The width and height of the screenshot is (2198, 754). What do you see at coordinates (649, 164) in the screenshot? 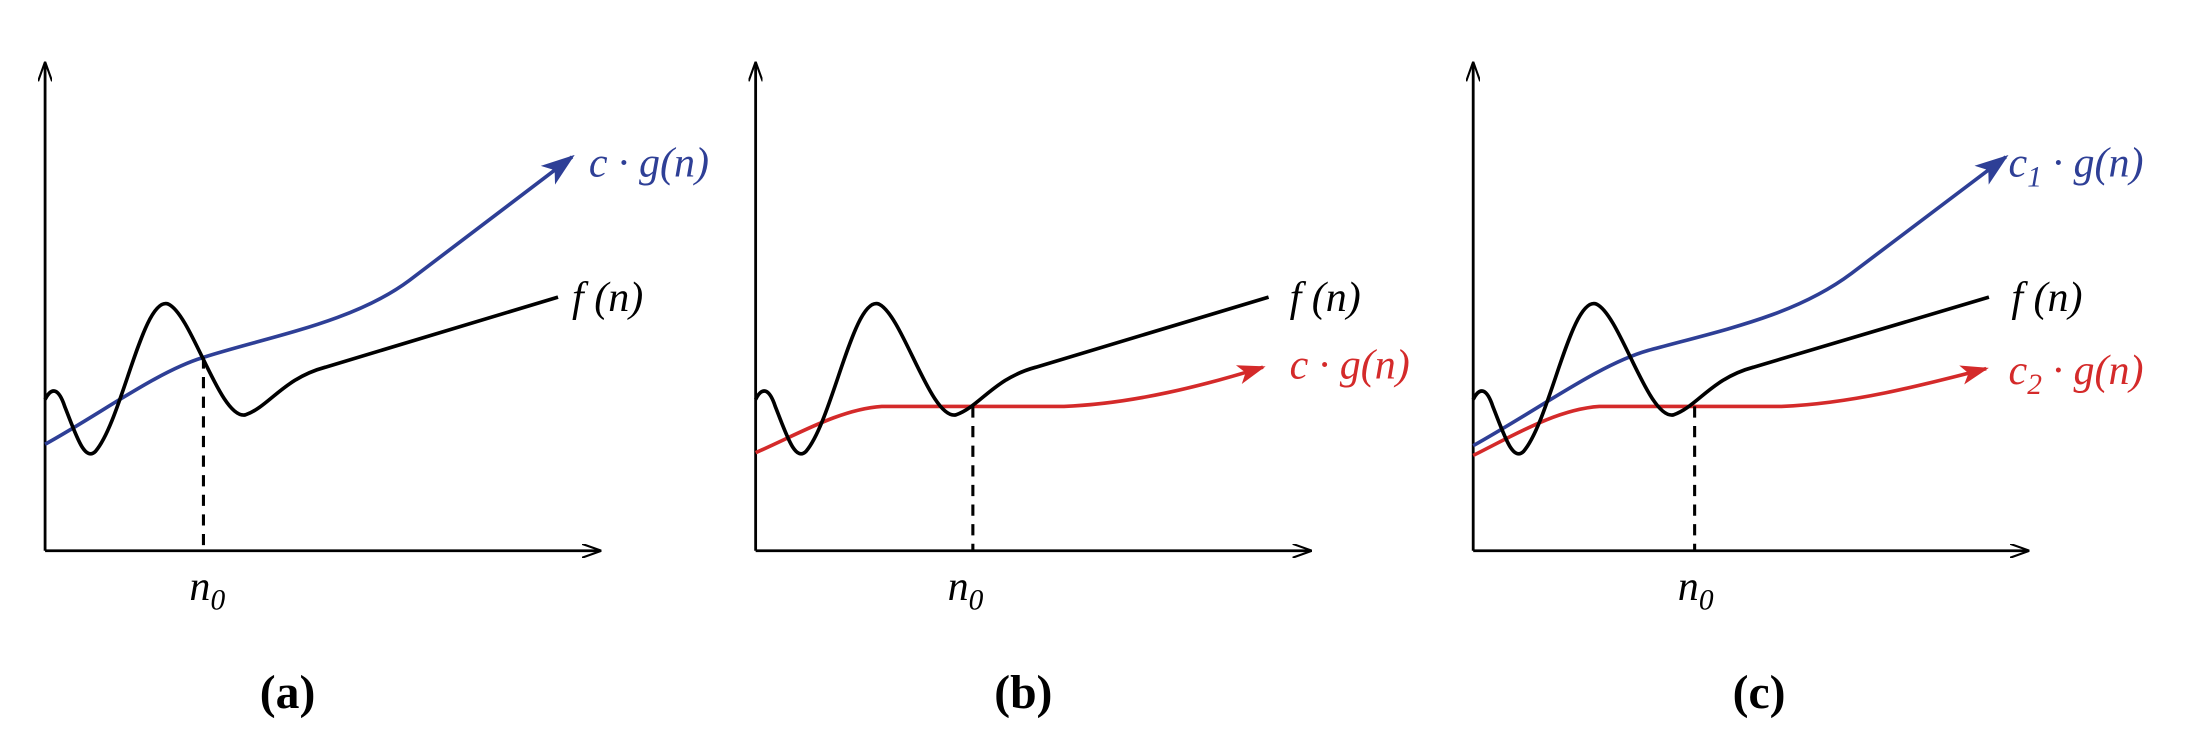
I see `upper-label: c · g(n)` at bounding box center [649, 164].